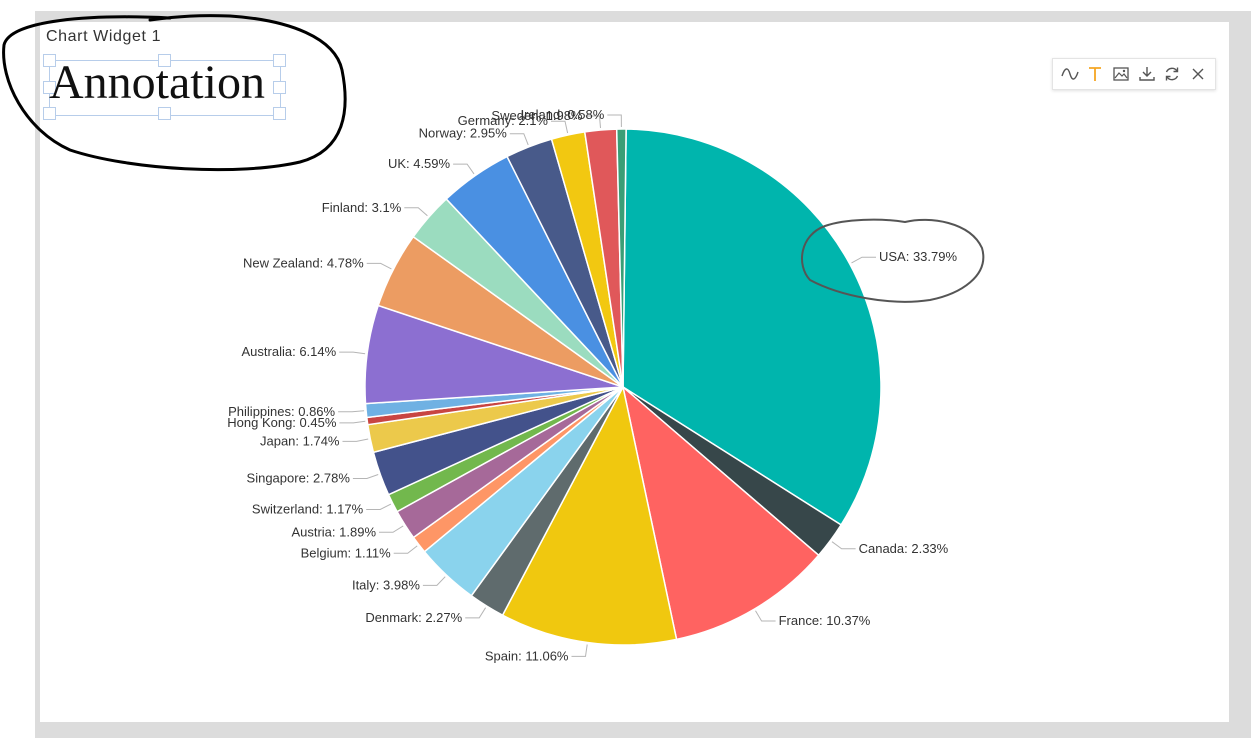 The image size is (1251, 738). What do you see at coordinates (333, 531) in the screenshot?
I see `slice-label-austria: Austria: 1.89%` at bounding box center [333, 531].